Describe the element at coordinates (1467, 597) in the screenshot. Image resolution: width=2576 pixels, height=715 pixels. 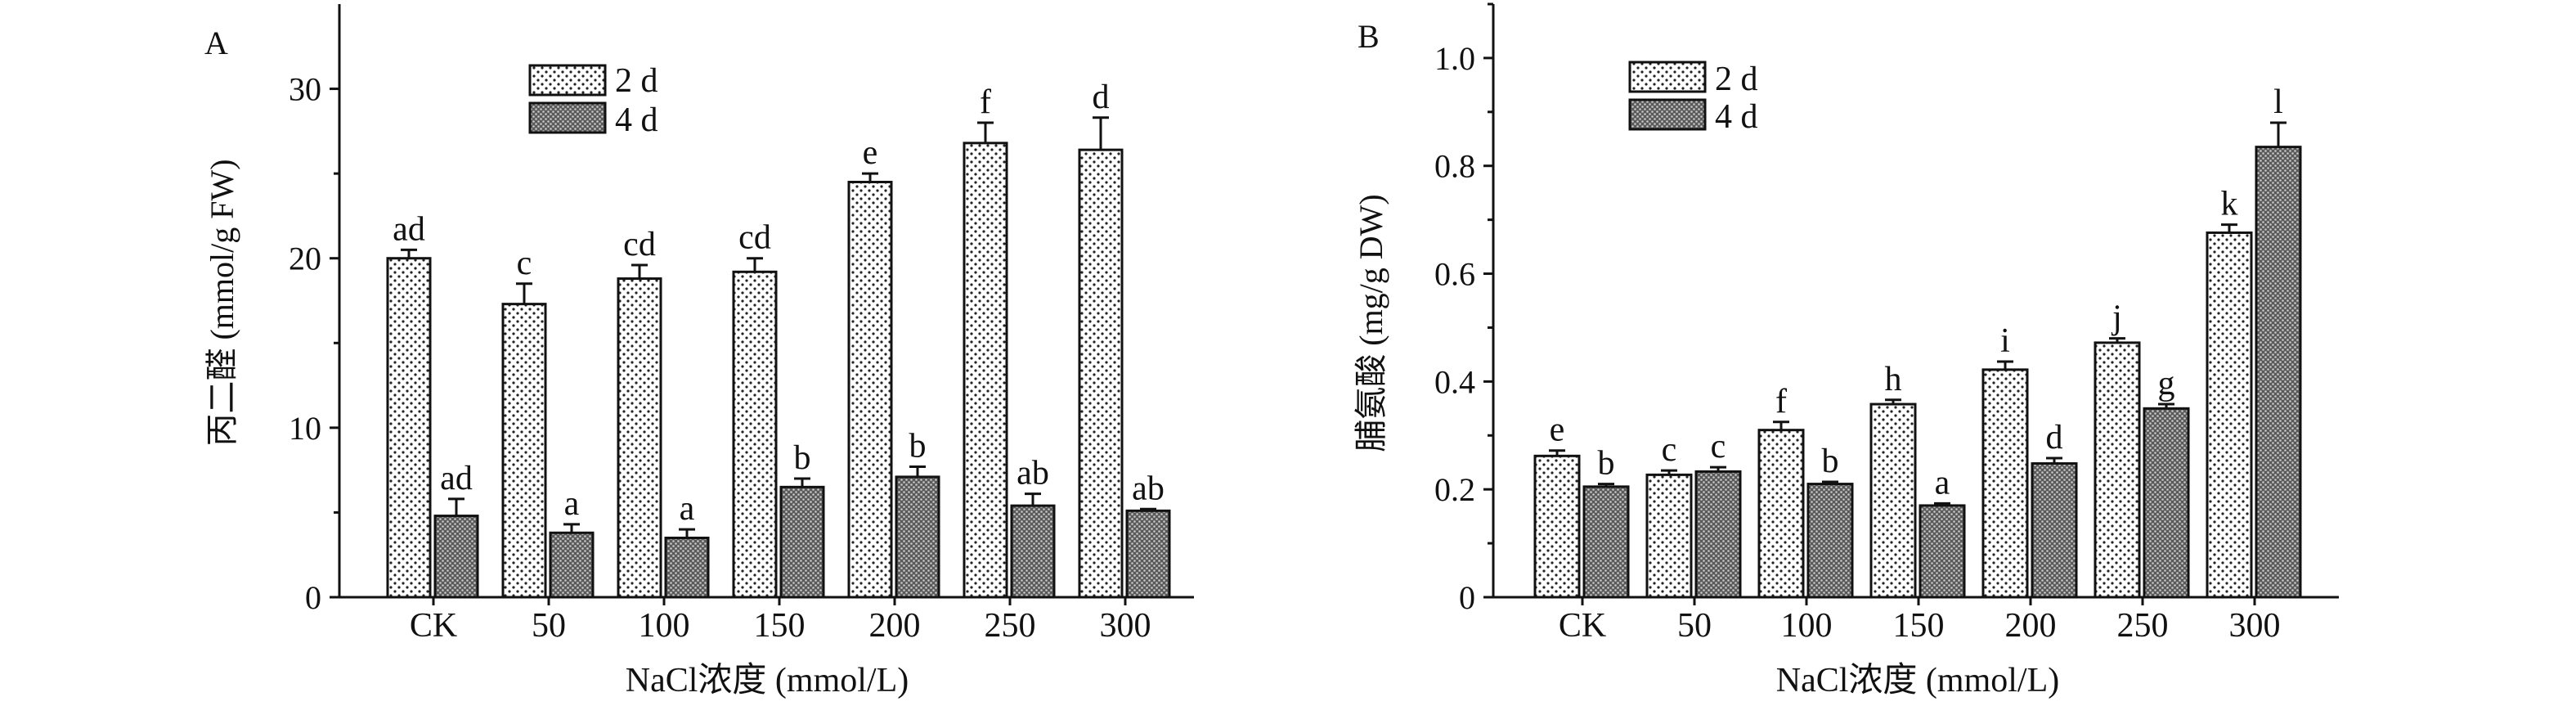
I see `y-tick-label-b: 0` at that location.